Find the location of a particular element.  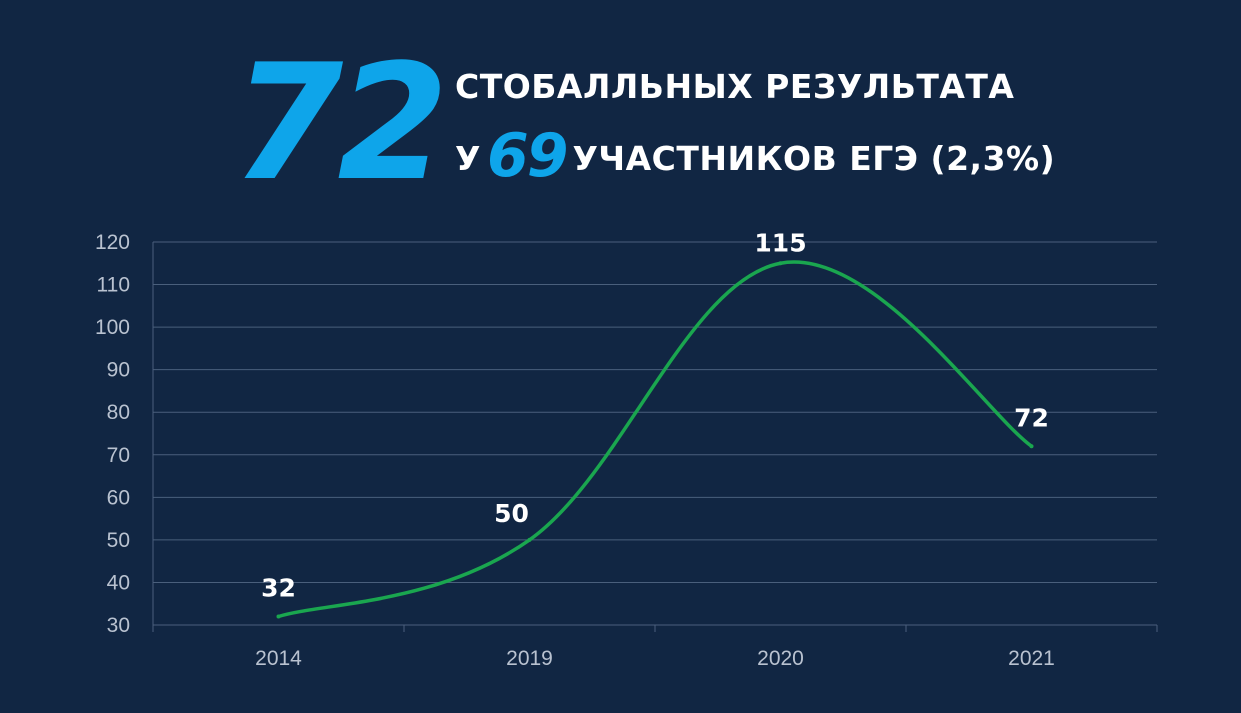

data-point-2019 is located at coordinates (529, 539).